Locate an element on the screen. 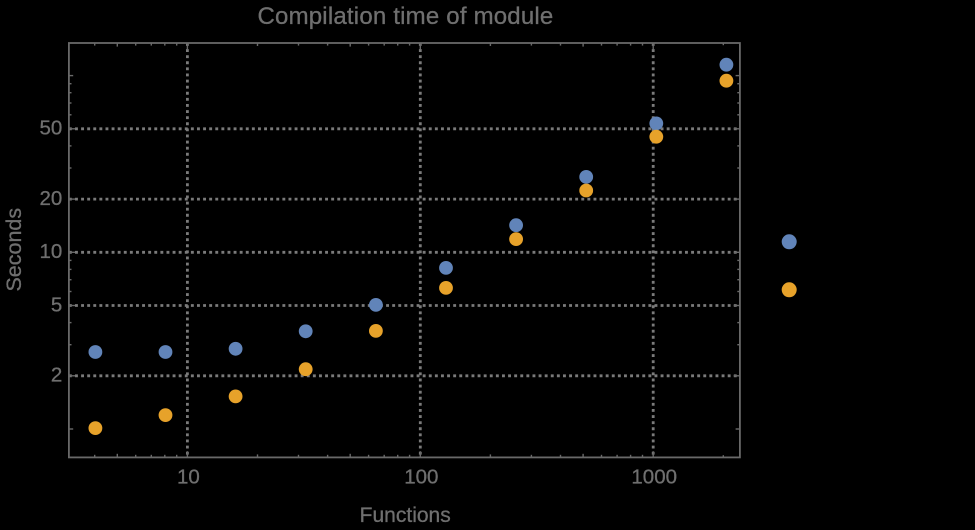 The width and height of the screenshot is (975, 530). svg-text: Compilation time of module is located at coordinates (405, 16).